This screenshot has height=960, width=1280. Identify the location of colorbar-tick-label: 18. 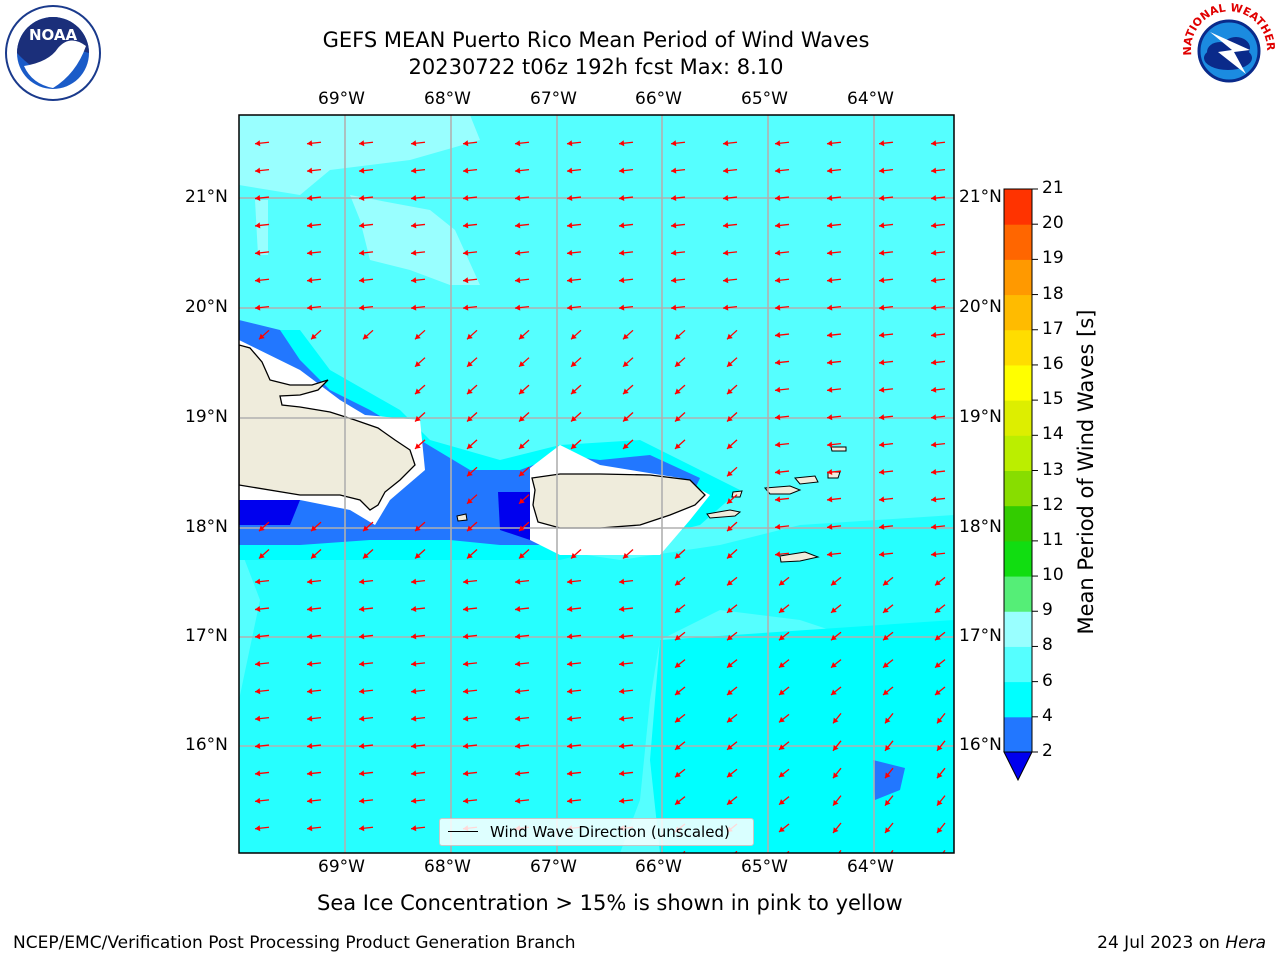
(1053, 293).